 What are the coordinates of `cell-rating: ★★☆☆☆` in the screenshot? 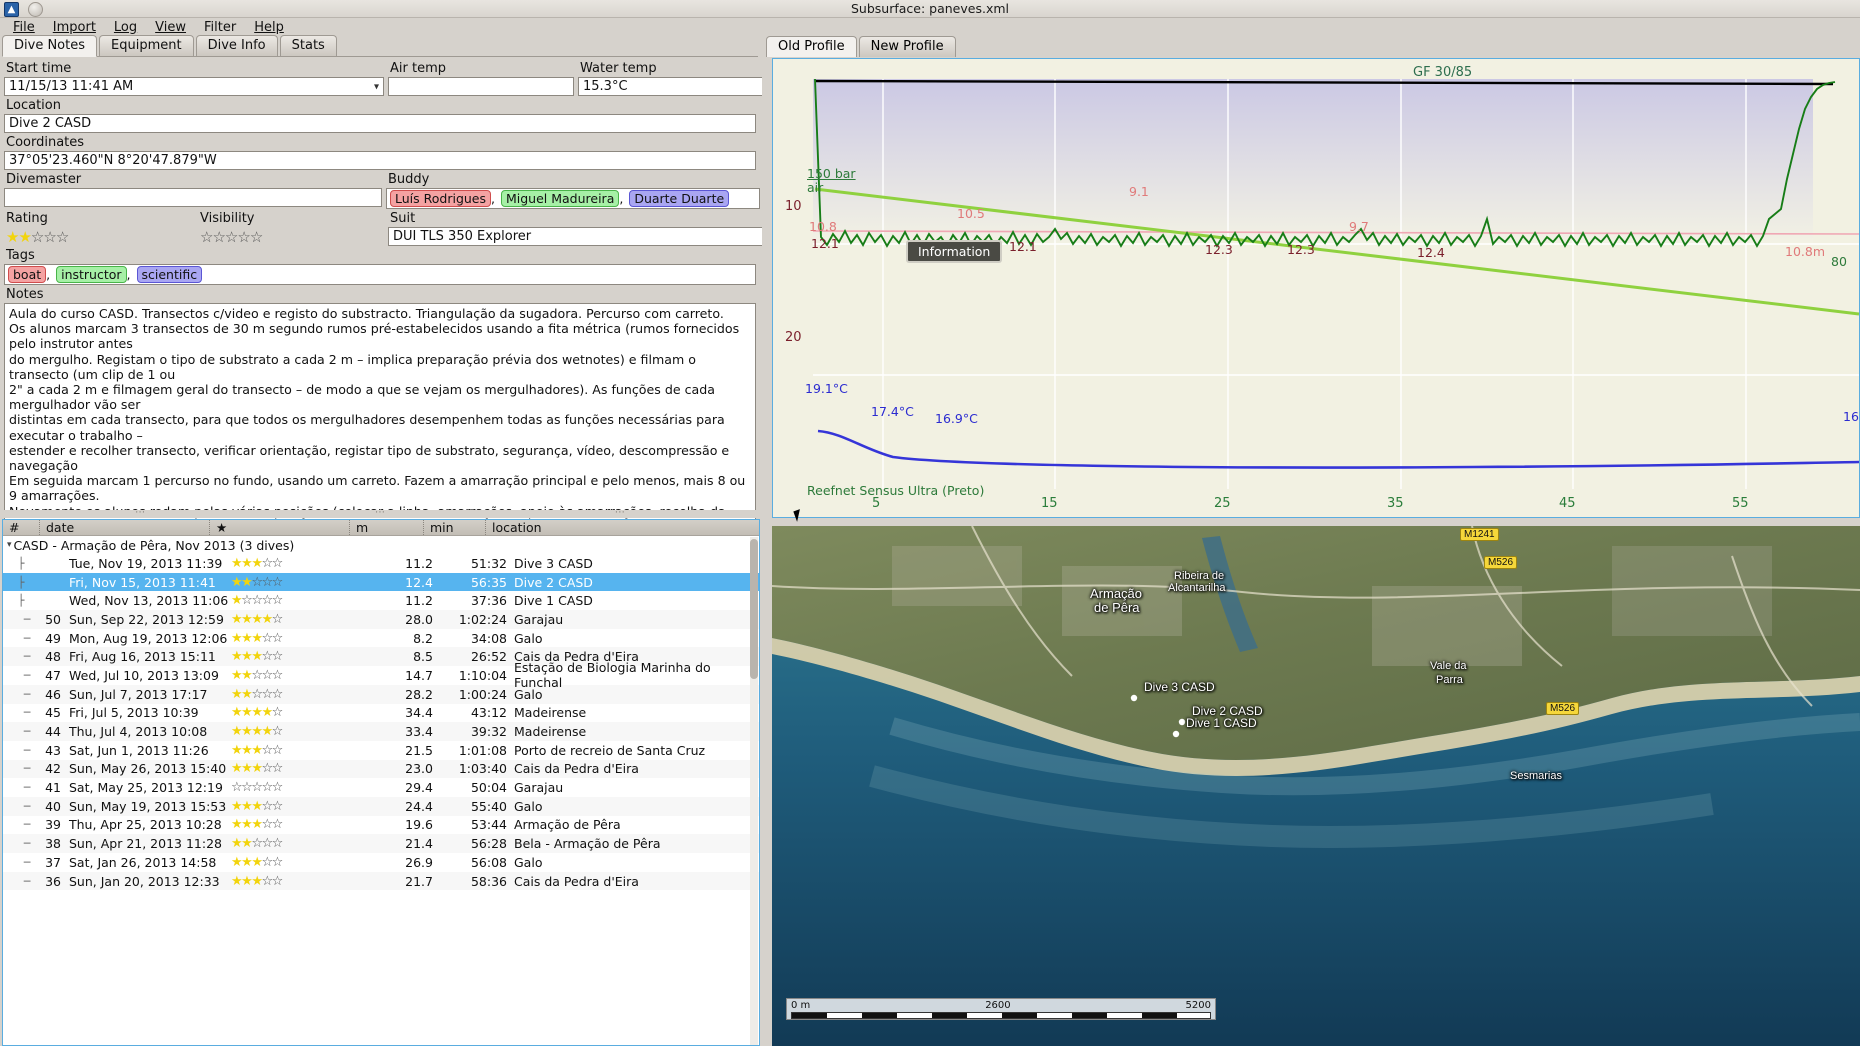 It's located at (301, 675).